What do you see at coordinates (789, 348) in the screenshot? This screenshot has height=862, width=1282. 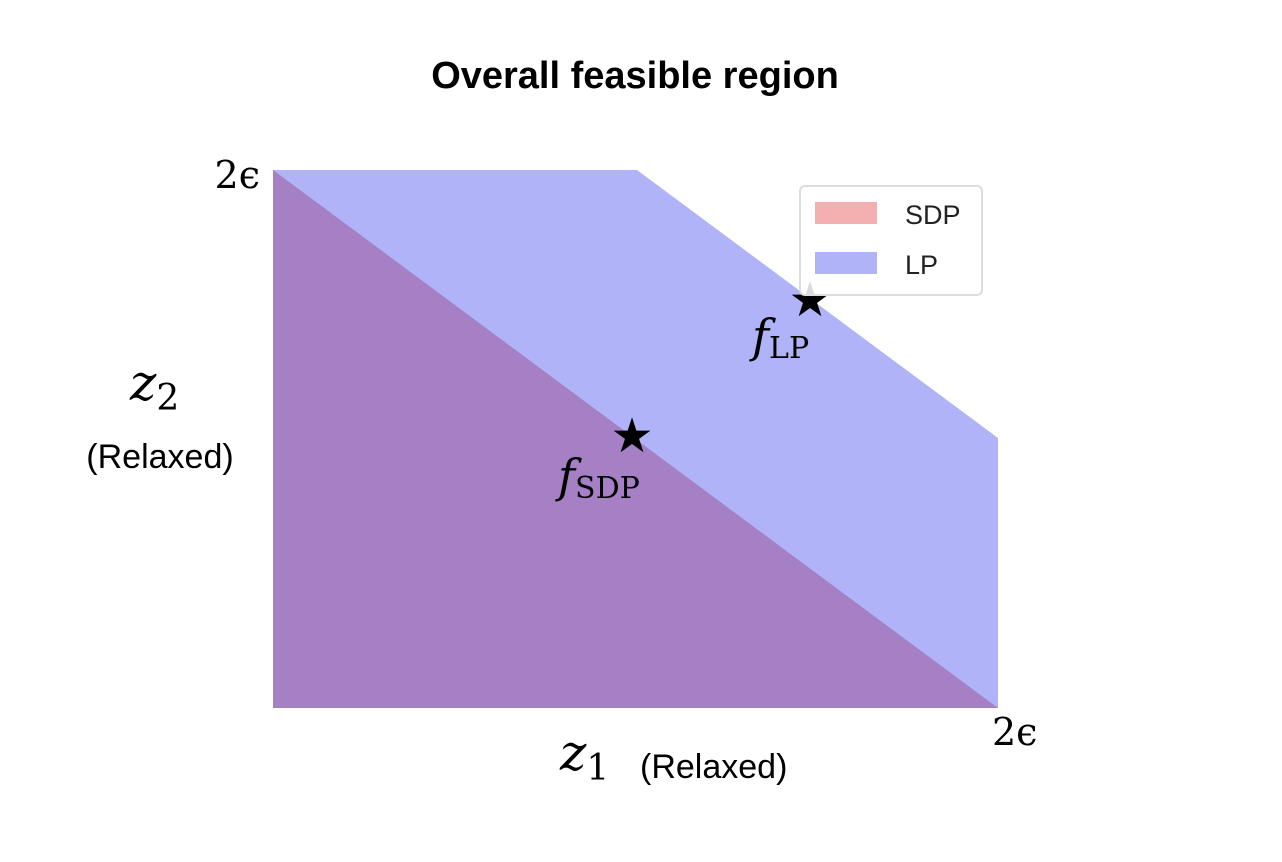 I see `point-subscript: LP` at bounding box center [789, 348].